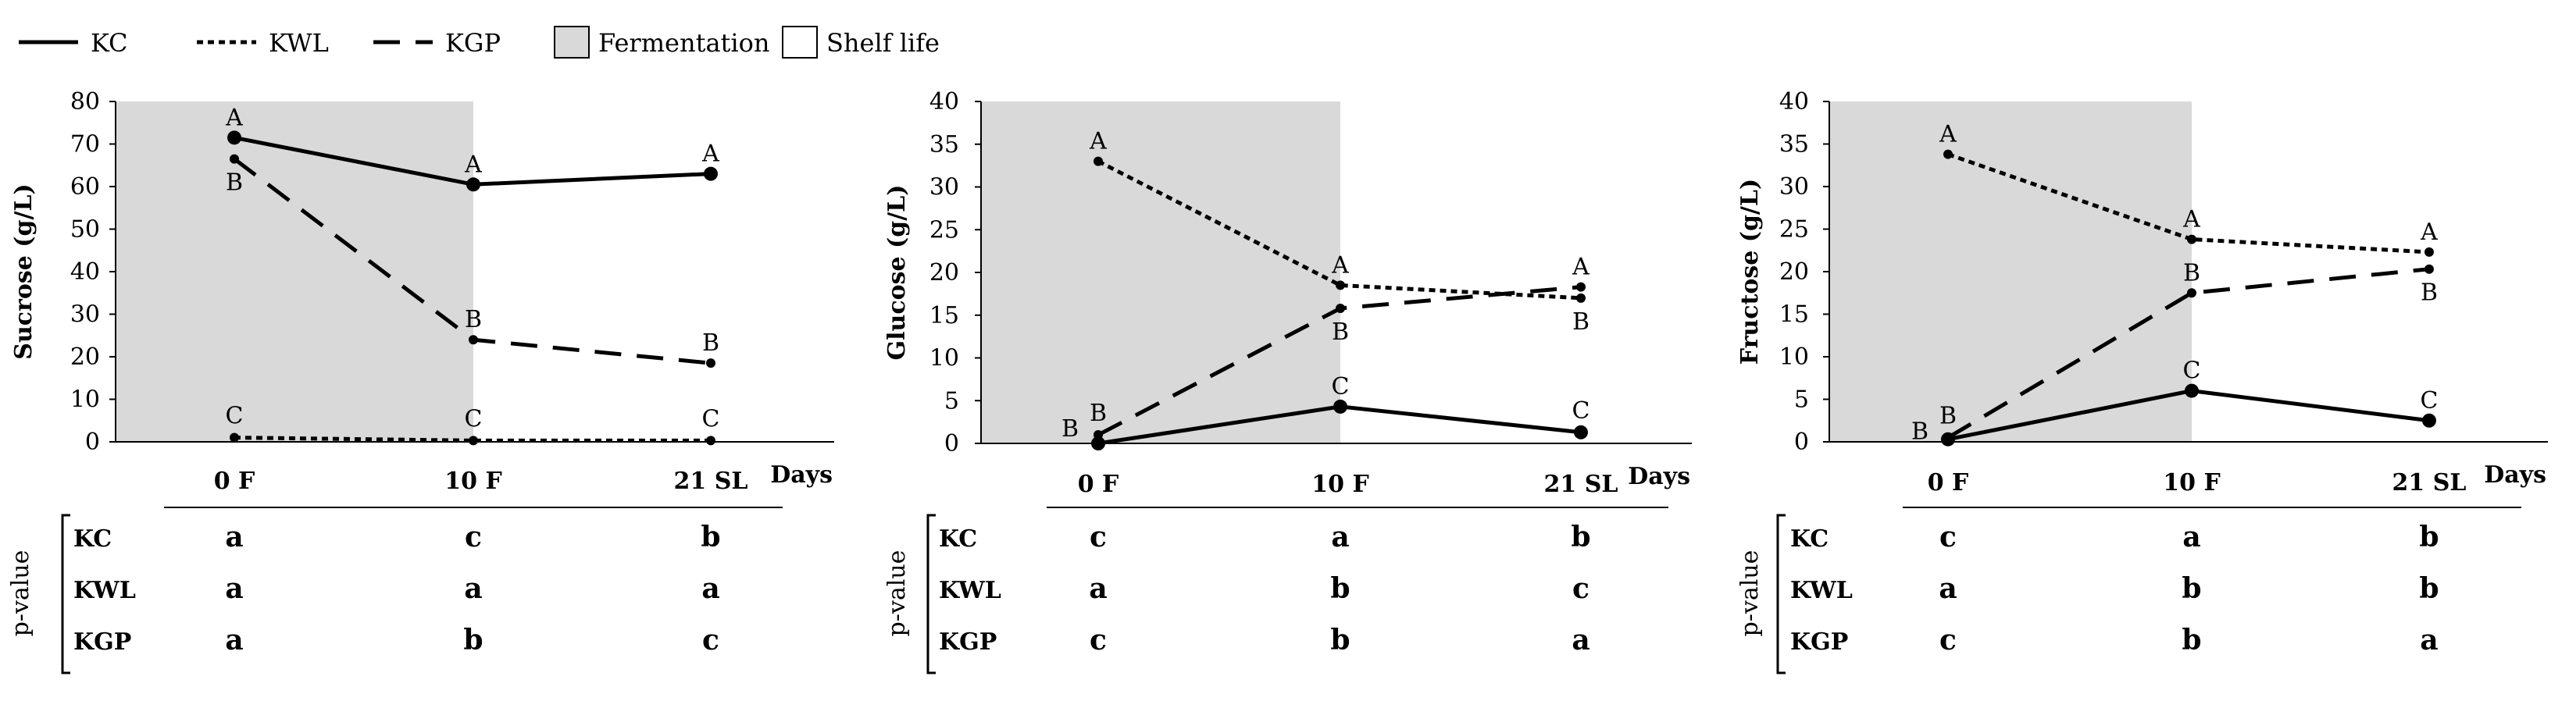  I want to click on y-tick-label: 5, so click(951, 401).